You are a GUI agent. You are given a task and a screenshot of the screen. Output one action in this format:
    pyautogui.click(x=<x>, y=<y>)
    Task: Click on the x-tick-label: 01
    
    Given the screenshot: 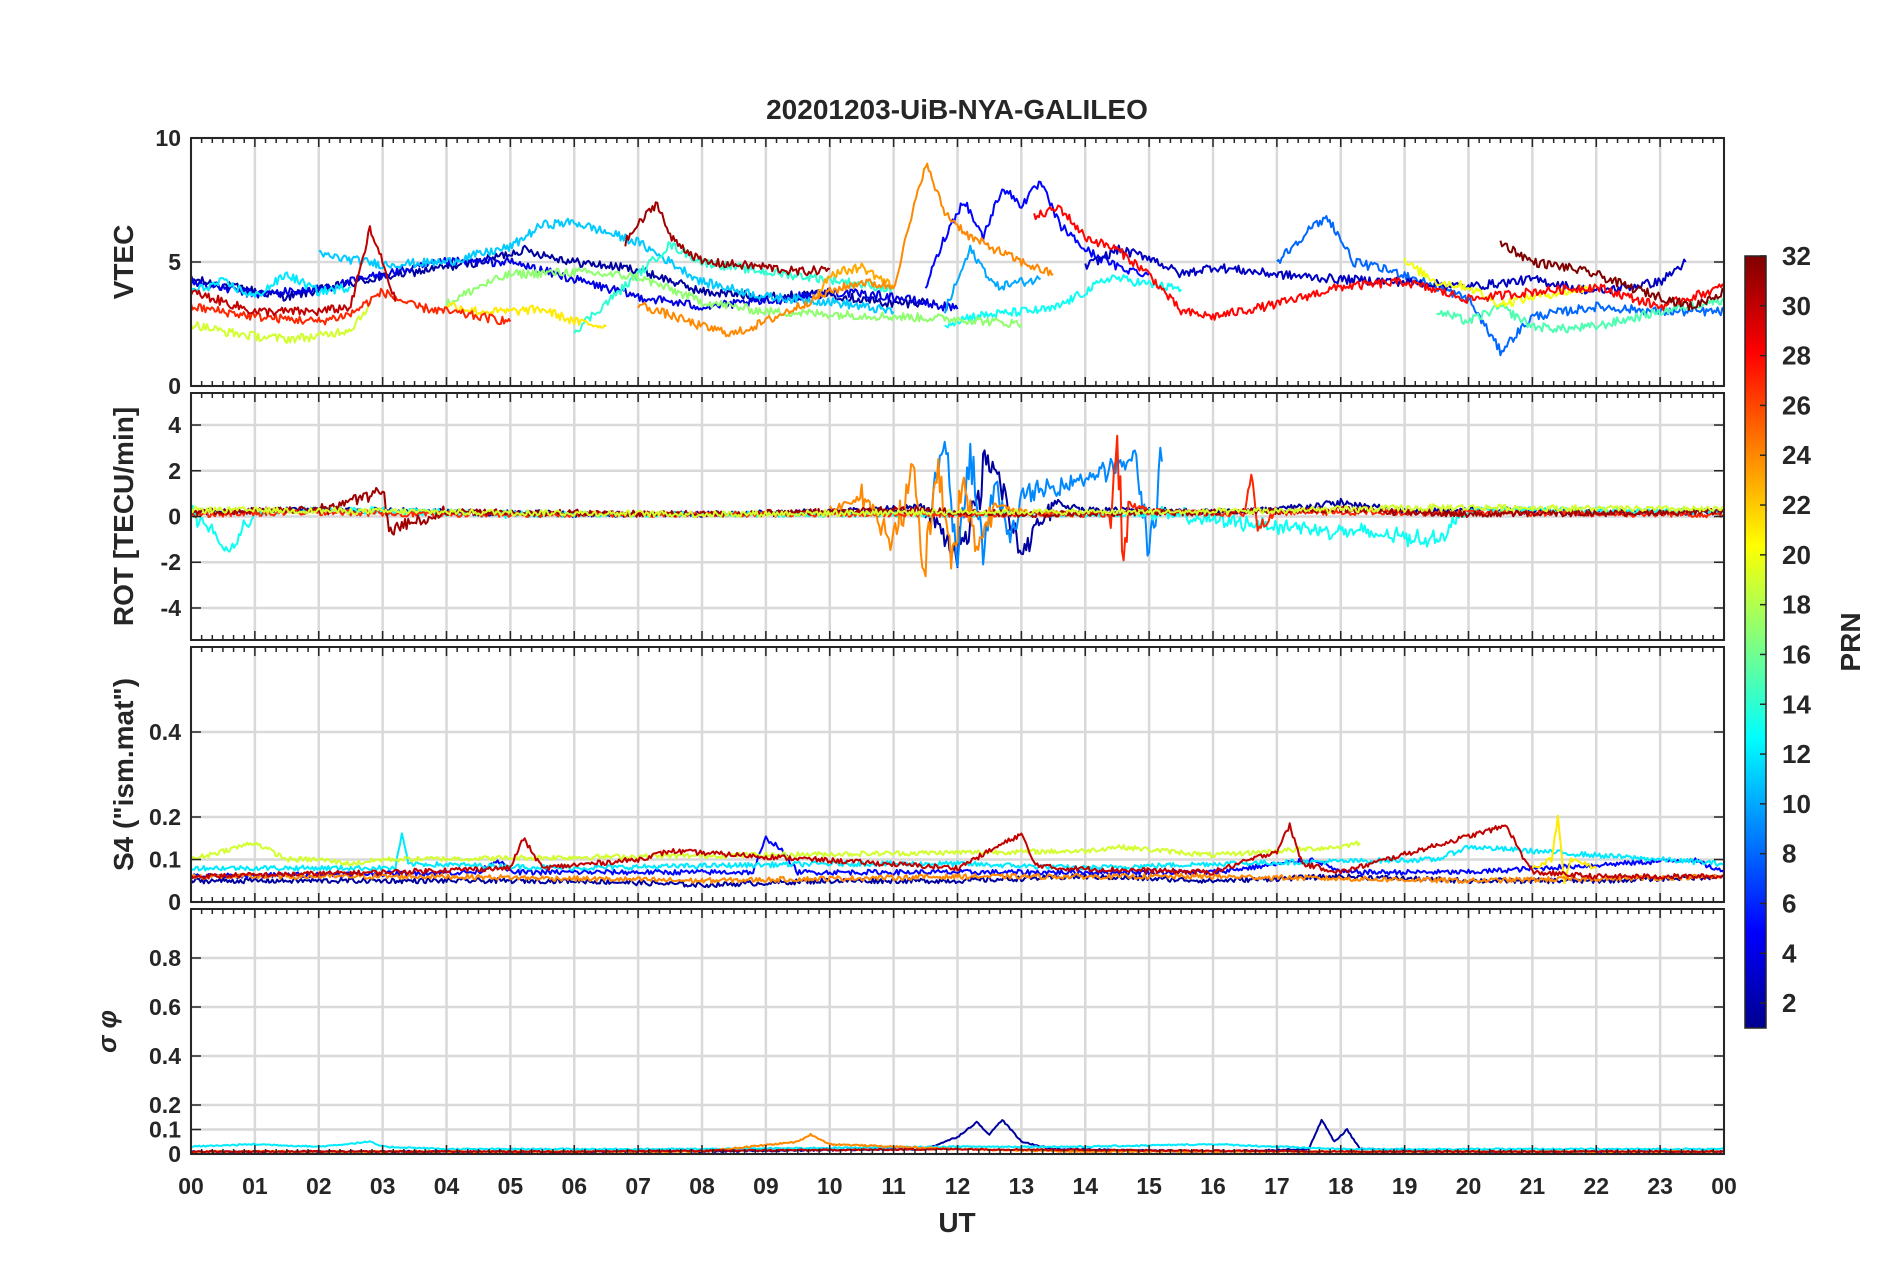 What is the action you would take?
    pyautogui.click(x=255, y=1186)
    